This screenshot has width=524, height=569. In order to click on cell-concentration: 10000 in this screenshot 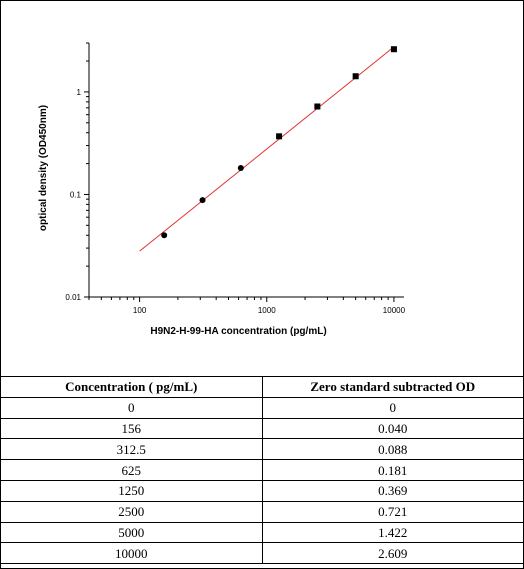, I will do `click(131, 553)`.